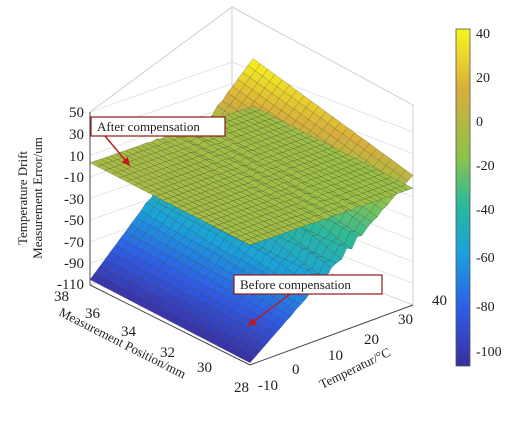 Image resolution: width=527 pixels, height=423 pixels. I want to click on colorbar-ticks: 40 20 0 -20 -40 -60 -80 -100, so click(489, 193).